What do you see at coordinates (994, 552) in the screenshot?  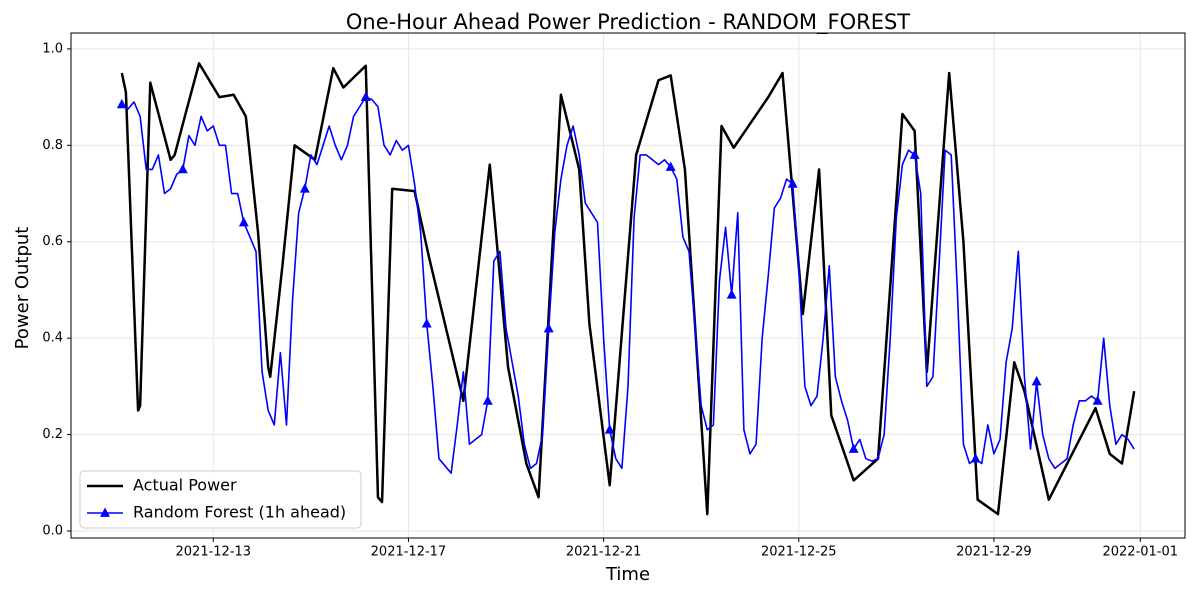 I see `x-tick-label: 2021-12-29` at bounding box center [994, 552].